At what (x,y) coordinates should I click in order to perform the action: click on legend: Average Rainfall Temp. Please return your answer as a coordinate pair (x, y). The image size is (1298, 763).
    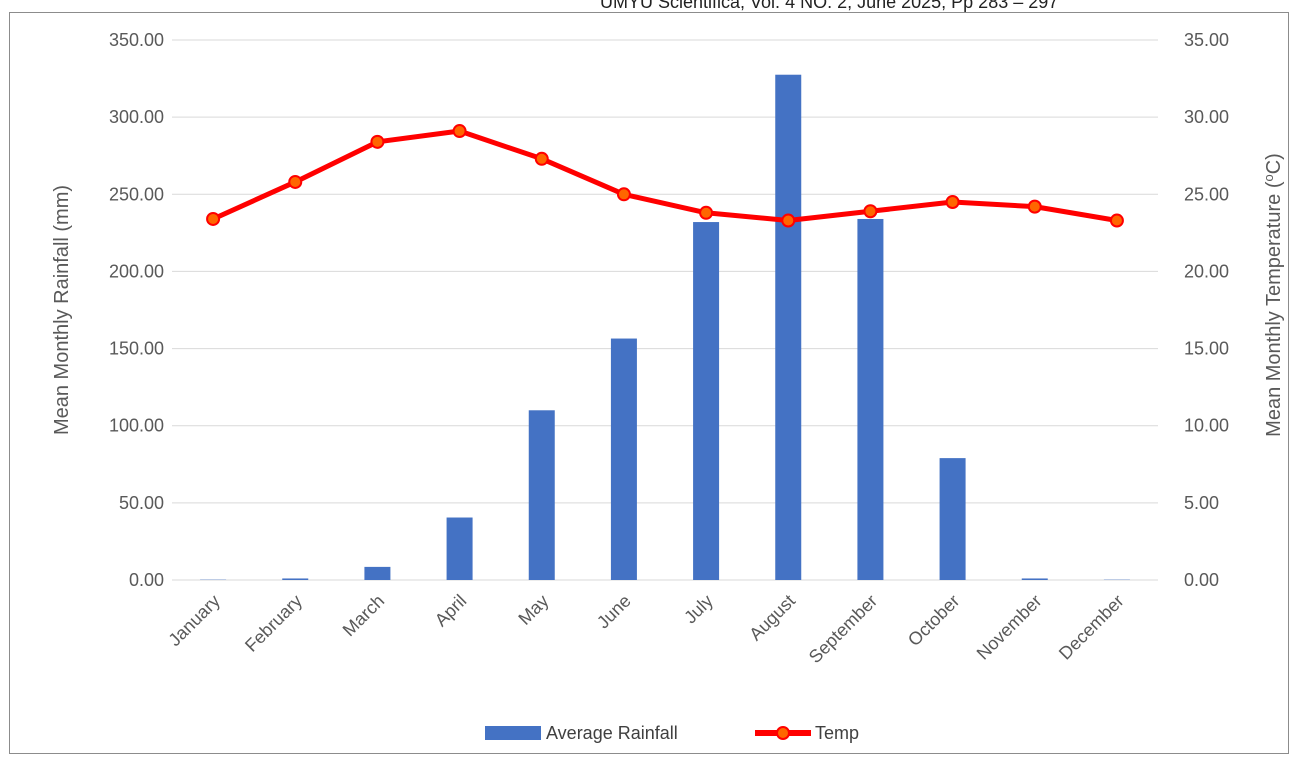
    Looking at the image, I should click on (672, 733).